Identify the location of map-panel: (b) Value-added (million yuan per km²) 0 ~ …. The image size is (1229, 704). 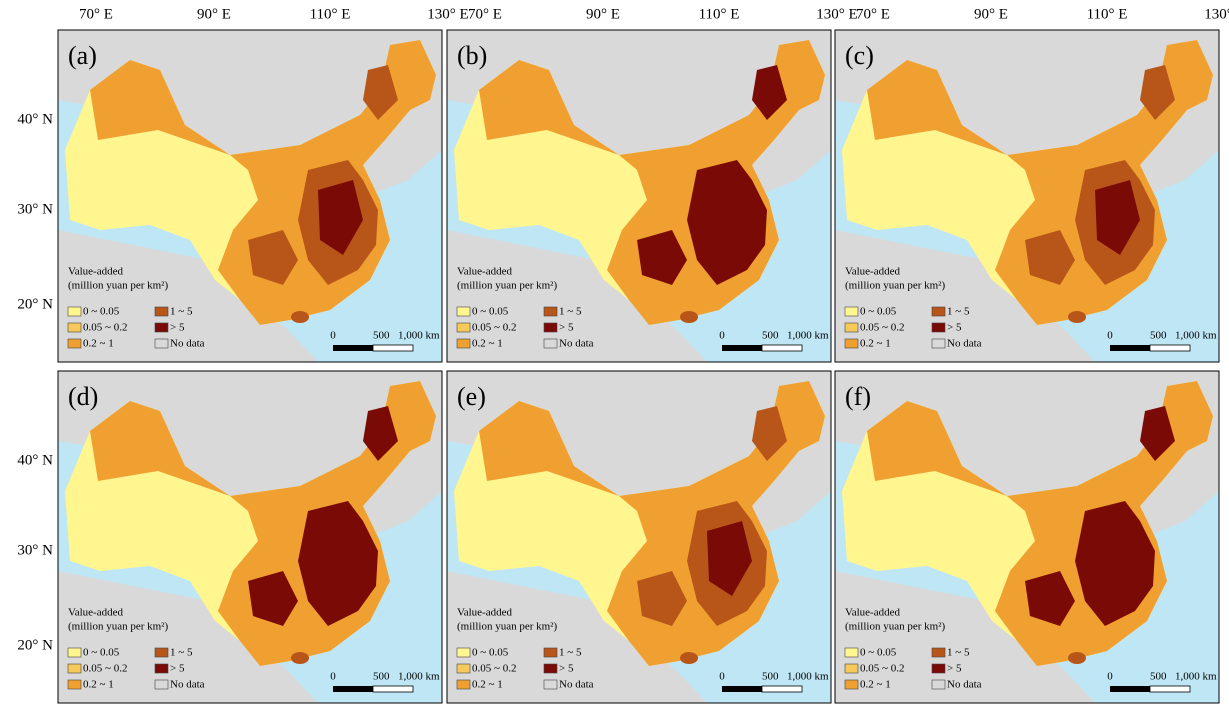
(639, 196).